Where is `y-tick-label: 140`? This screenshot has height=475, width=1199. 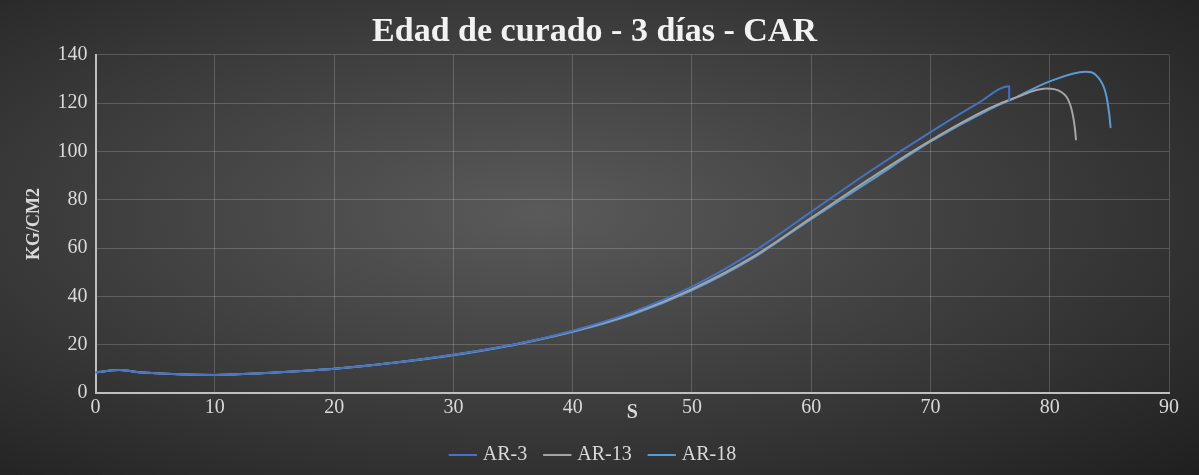 y-tick-label: 140 is located at coordinates (72, 53).